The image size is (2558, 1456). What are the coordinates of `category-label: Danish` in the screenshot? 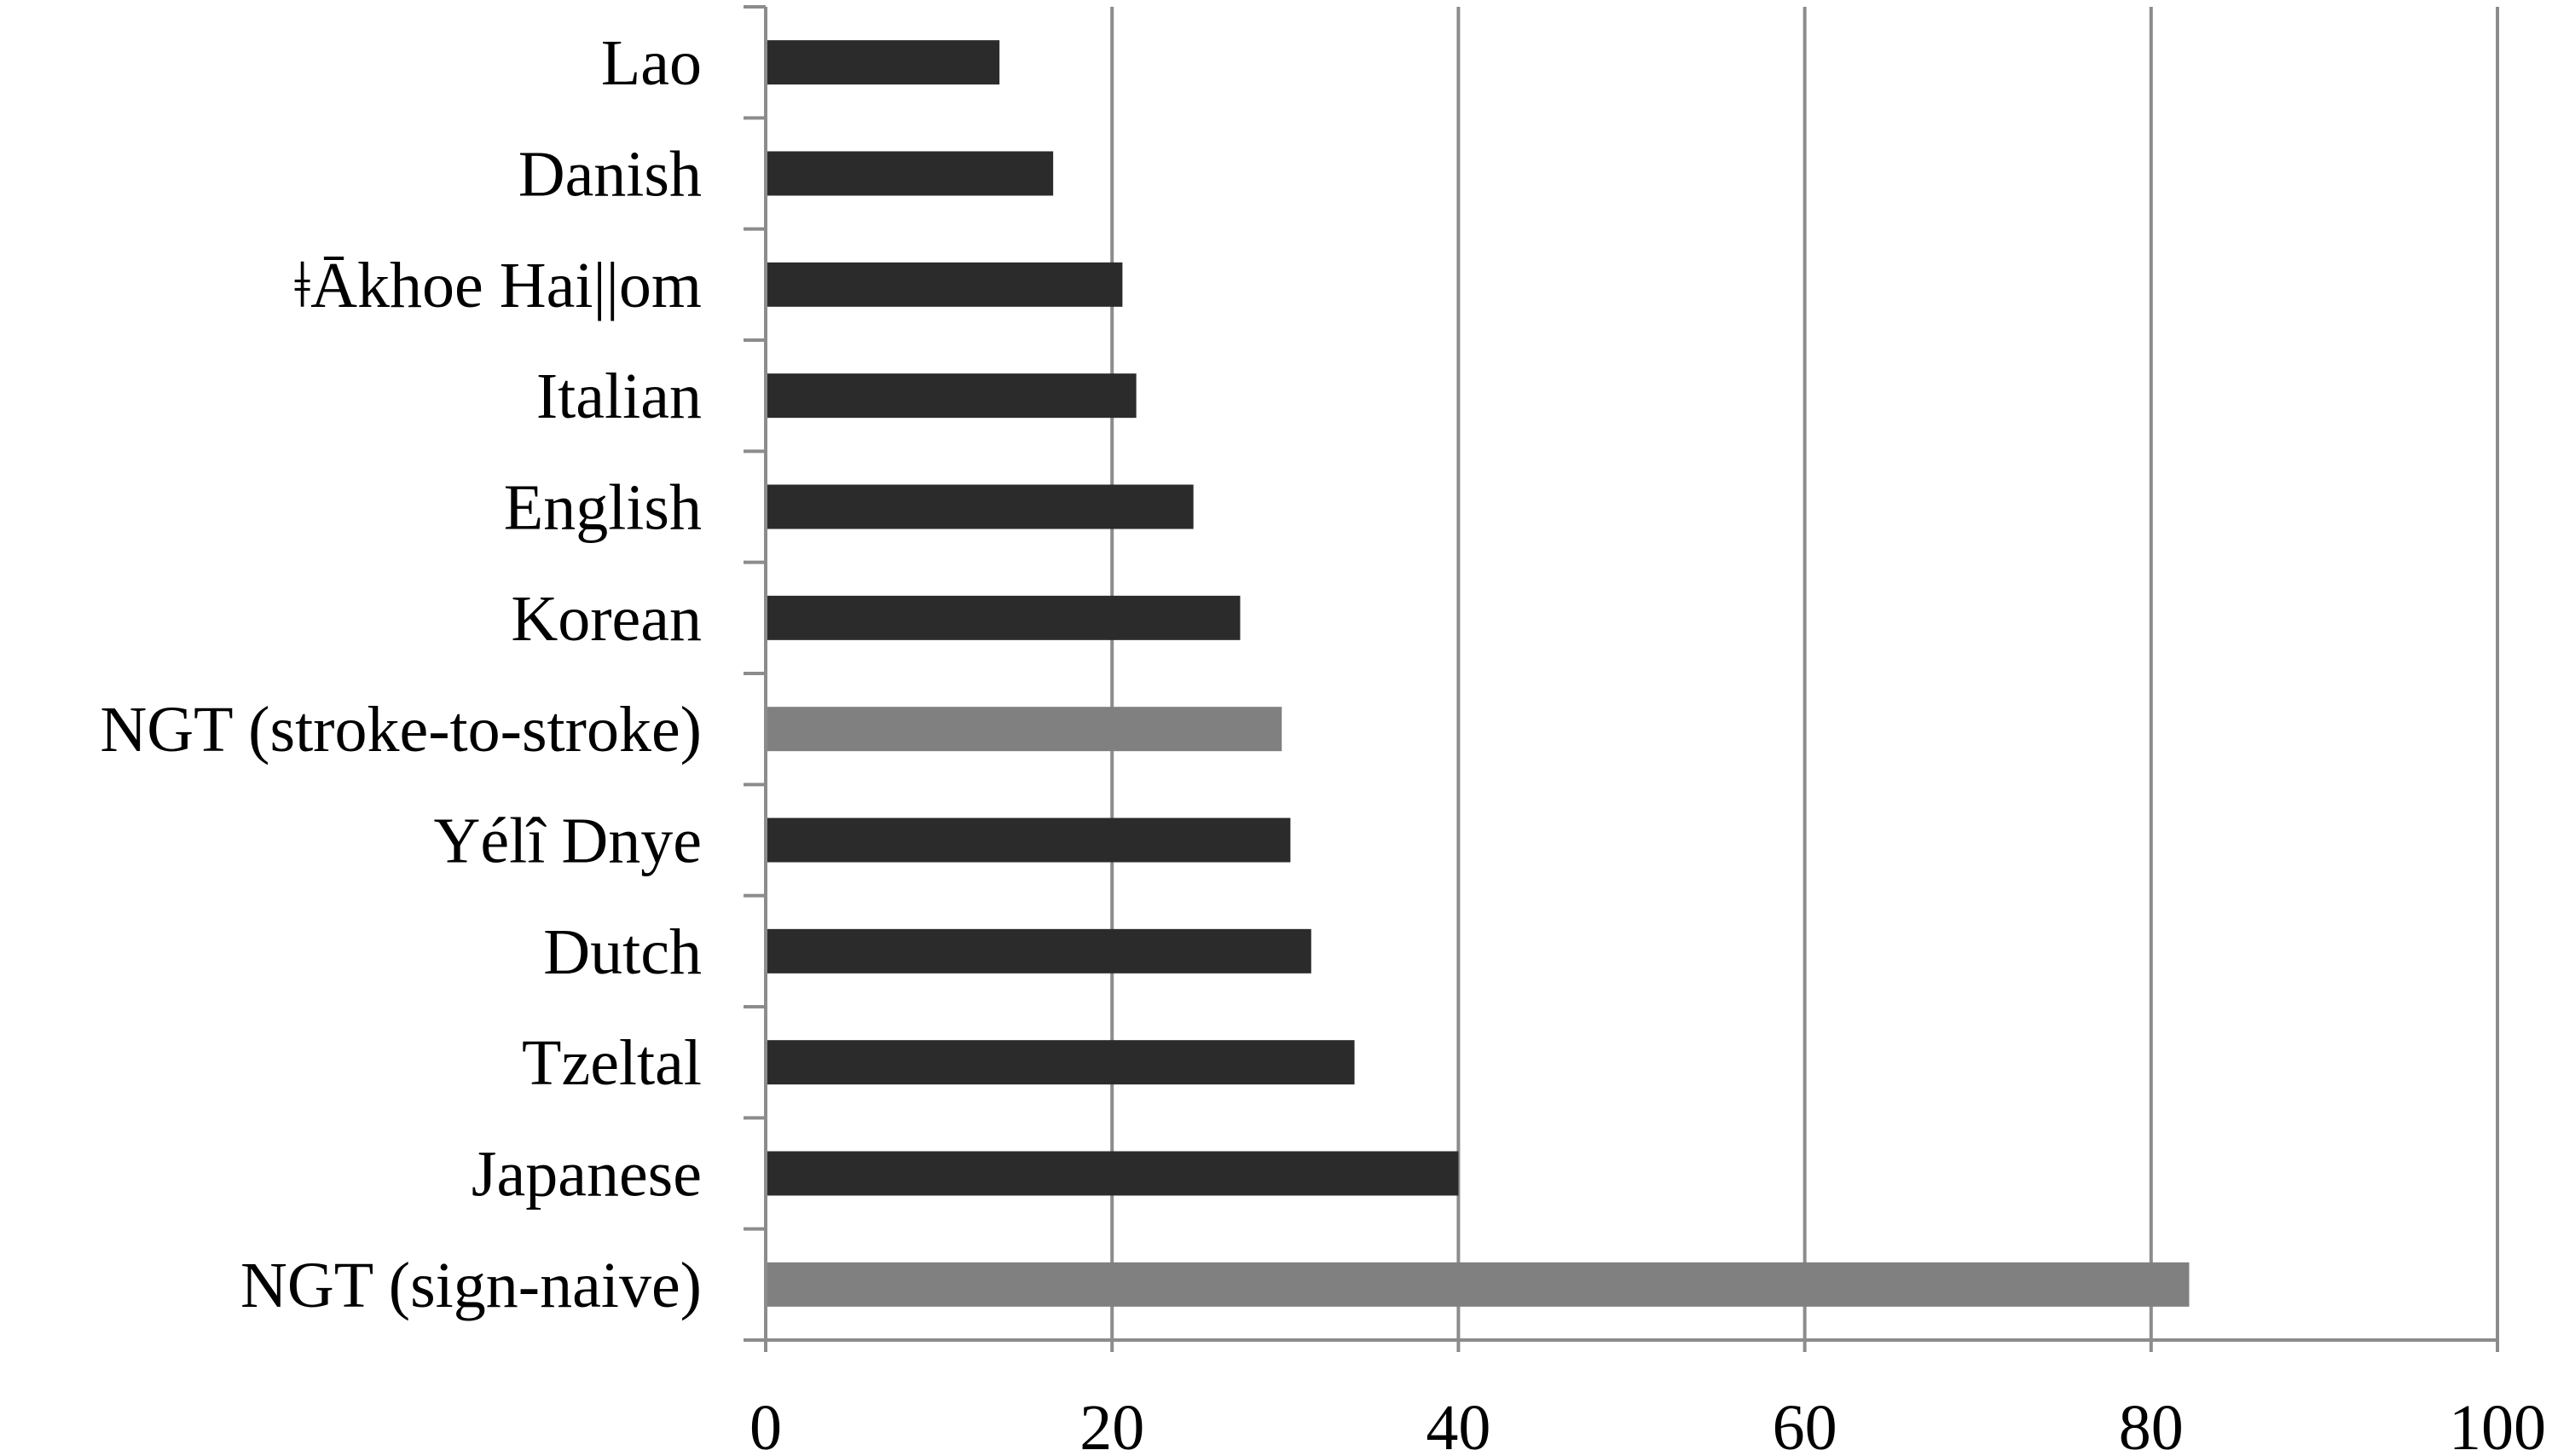 It's located at (610, 175).